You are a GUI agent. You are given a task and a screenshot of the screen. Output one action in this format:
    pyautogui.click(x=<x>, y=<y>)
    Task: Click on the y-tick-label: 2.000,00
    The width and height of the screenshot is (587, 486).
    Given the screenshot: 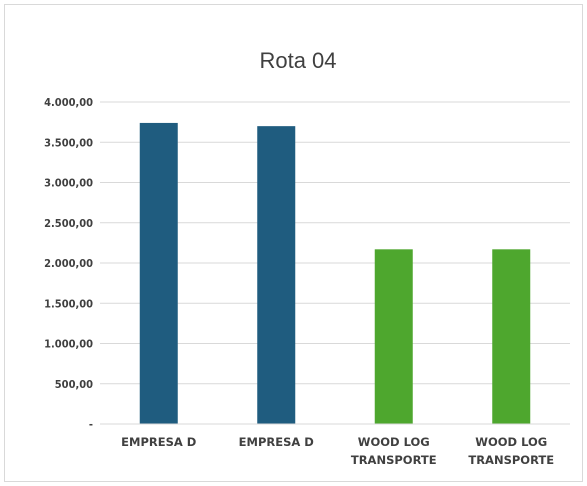 What is the action you would take?
    pyautogui.click(x=68, y=263)
    